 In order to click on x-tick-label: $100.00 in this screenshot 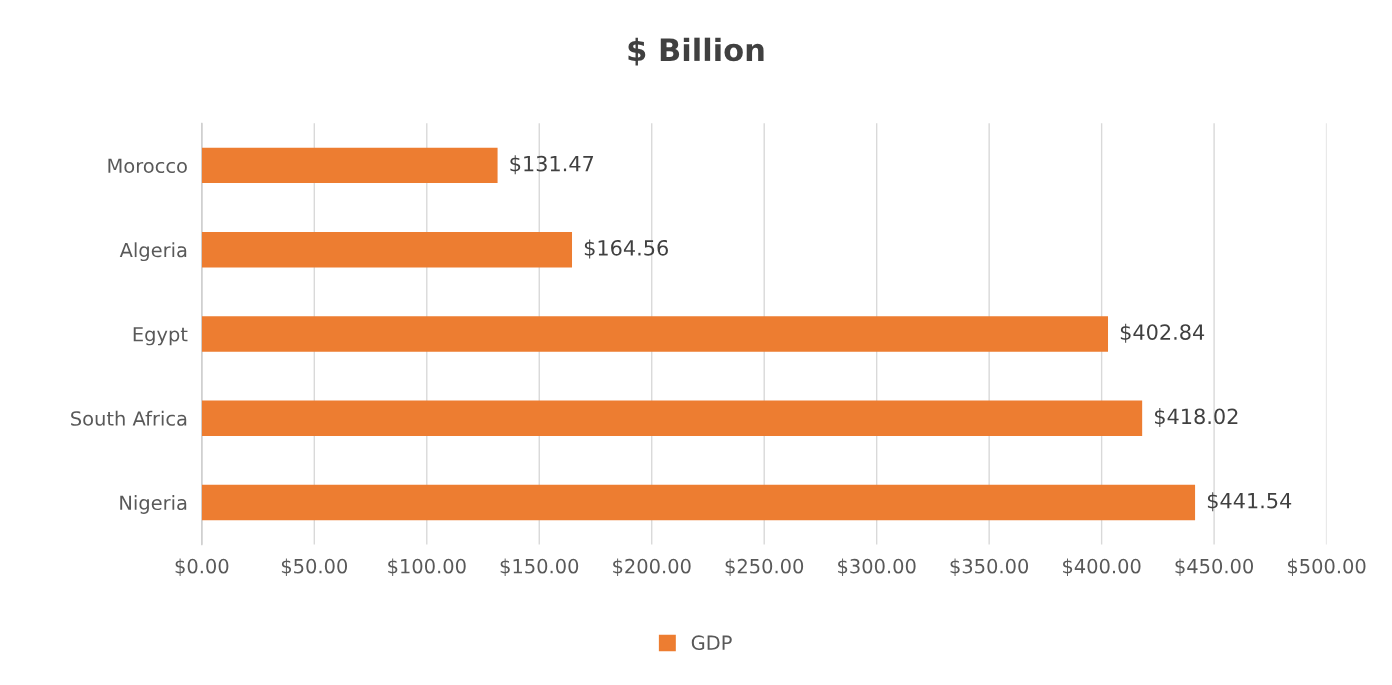, I will do `click(427, 567)`.